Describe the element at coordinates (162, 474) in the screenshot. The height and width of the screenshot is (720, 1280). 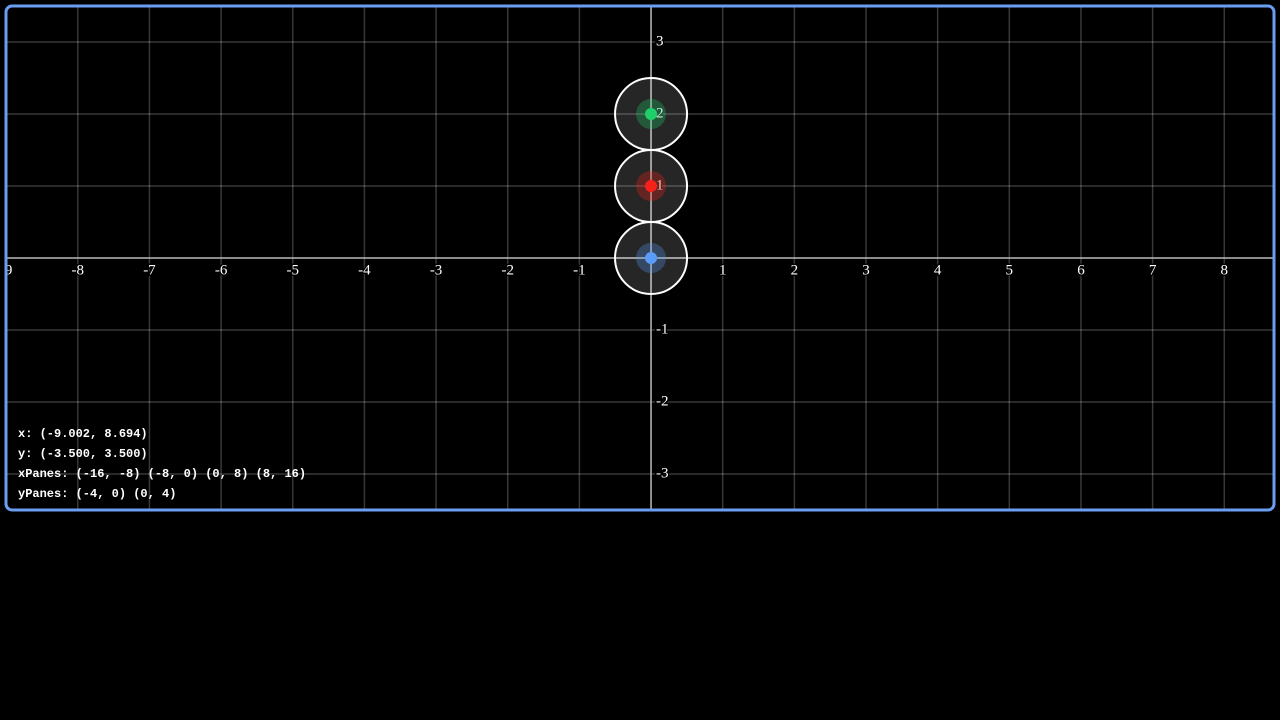
I see `debug-line: xPanes: (-16, -8) (-8, 0) (0, 8) (8, 16)` at that location.